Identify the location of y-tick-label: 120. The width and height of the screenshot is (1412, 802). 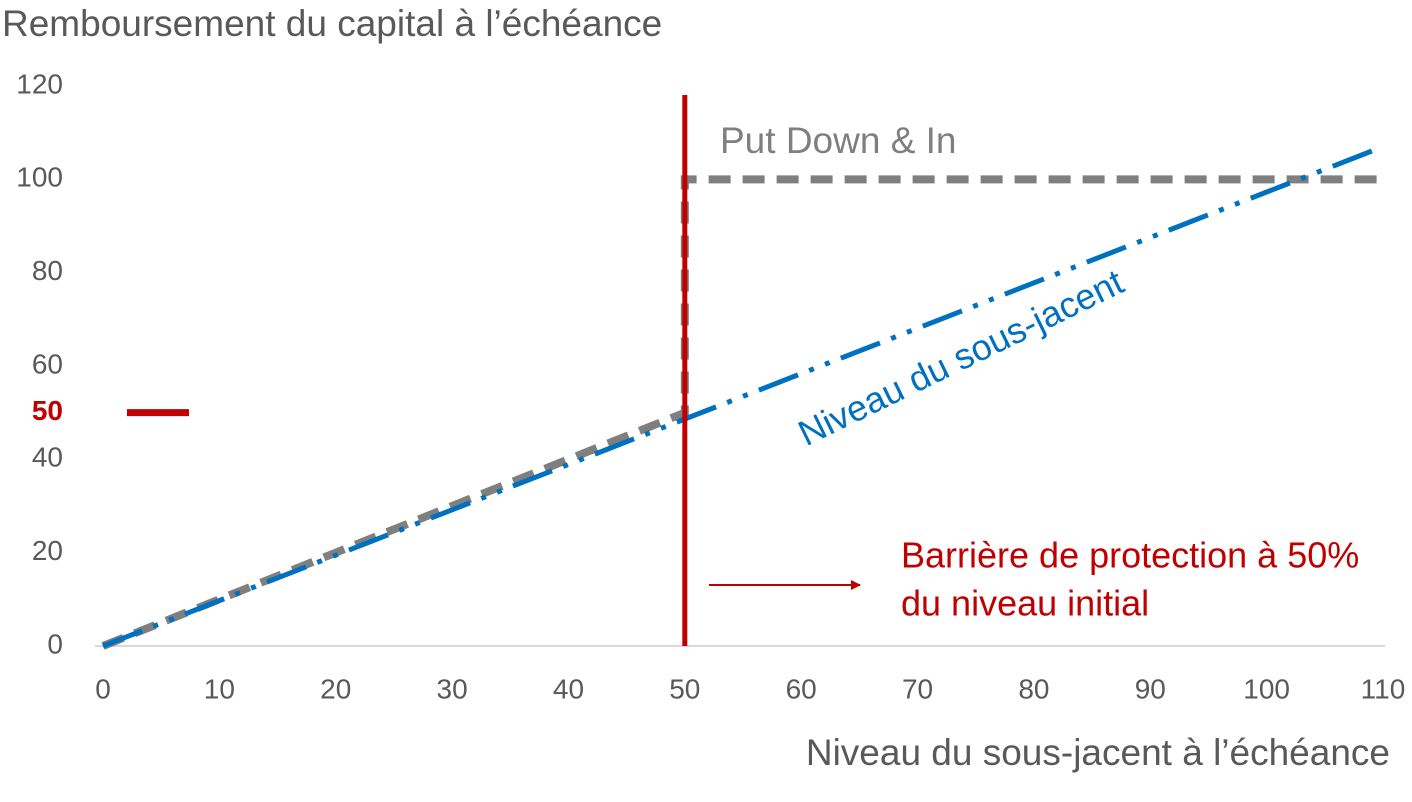
(39, 83).